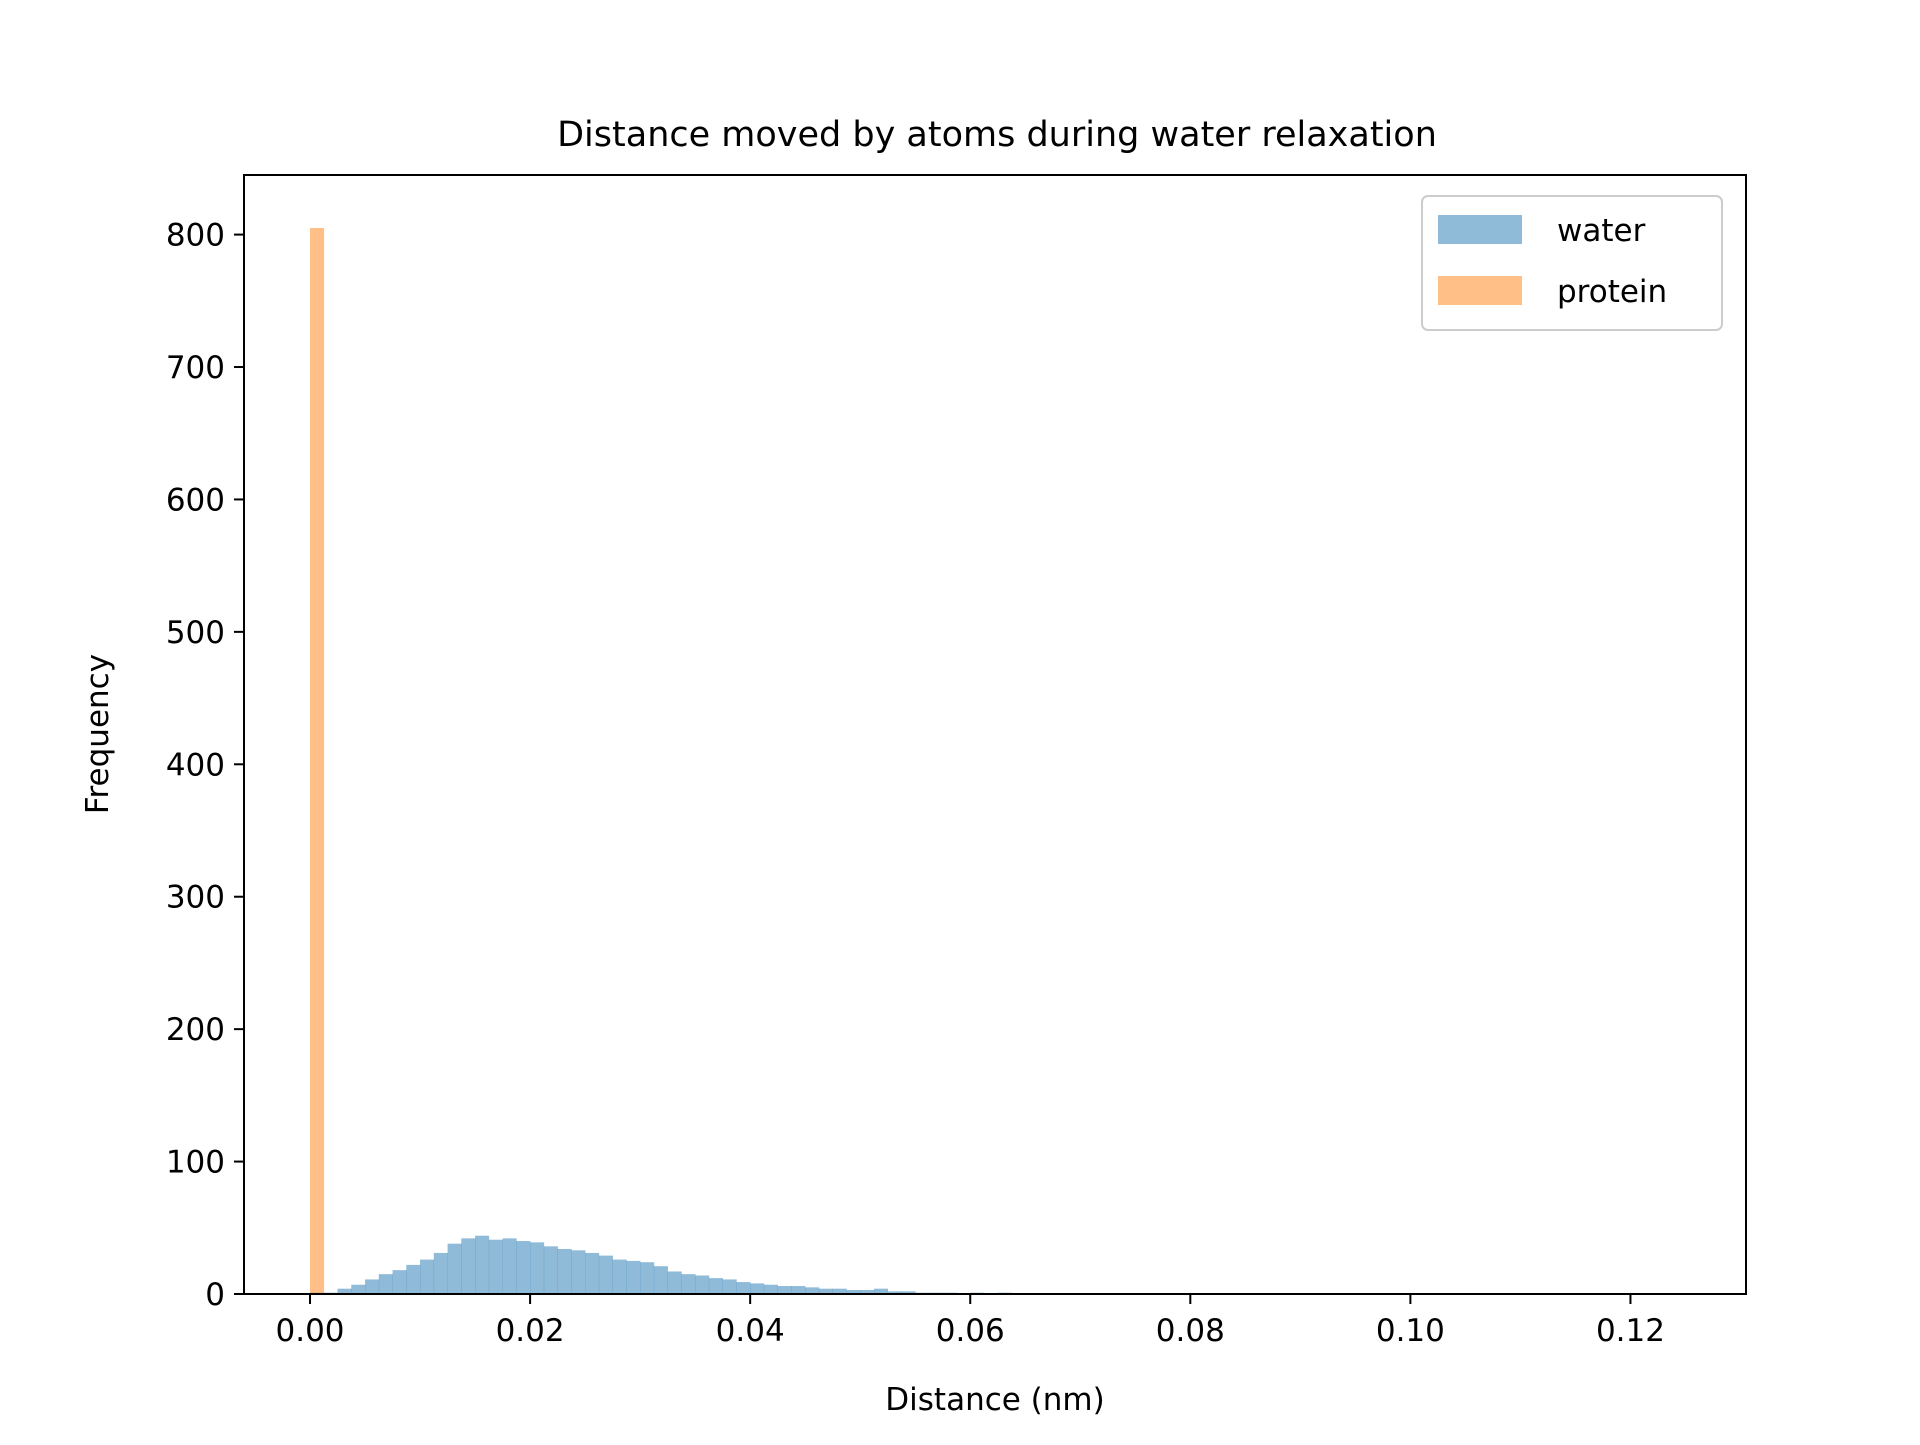  What do you see at coordinates (994, 1400) in the screenshot?
I see `x-axis-label: Distance (nm)` at bounding box center [994, 1400].